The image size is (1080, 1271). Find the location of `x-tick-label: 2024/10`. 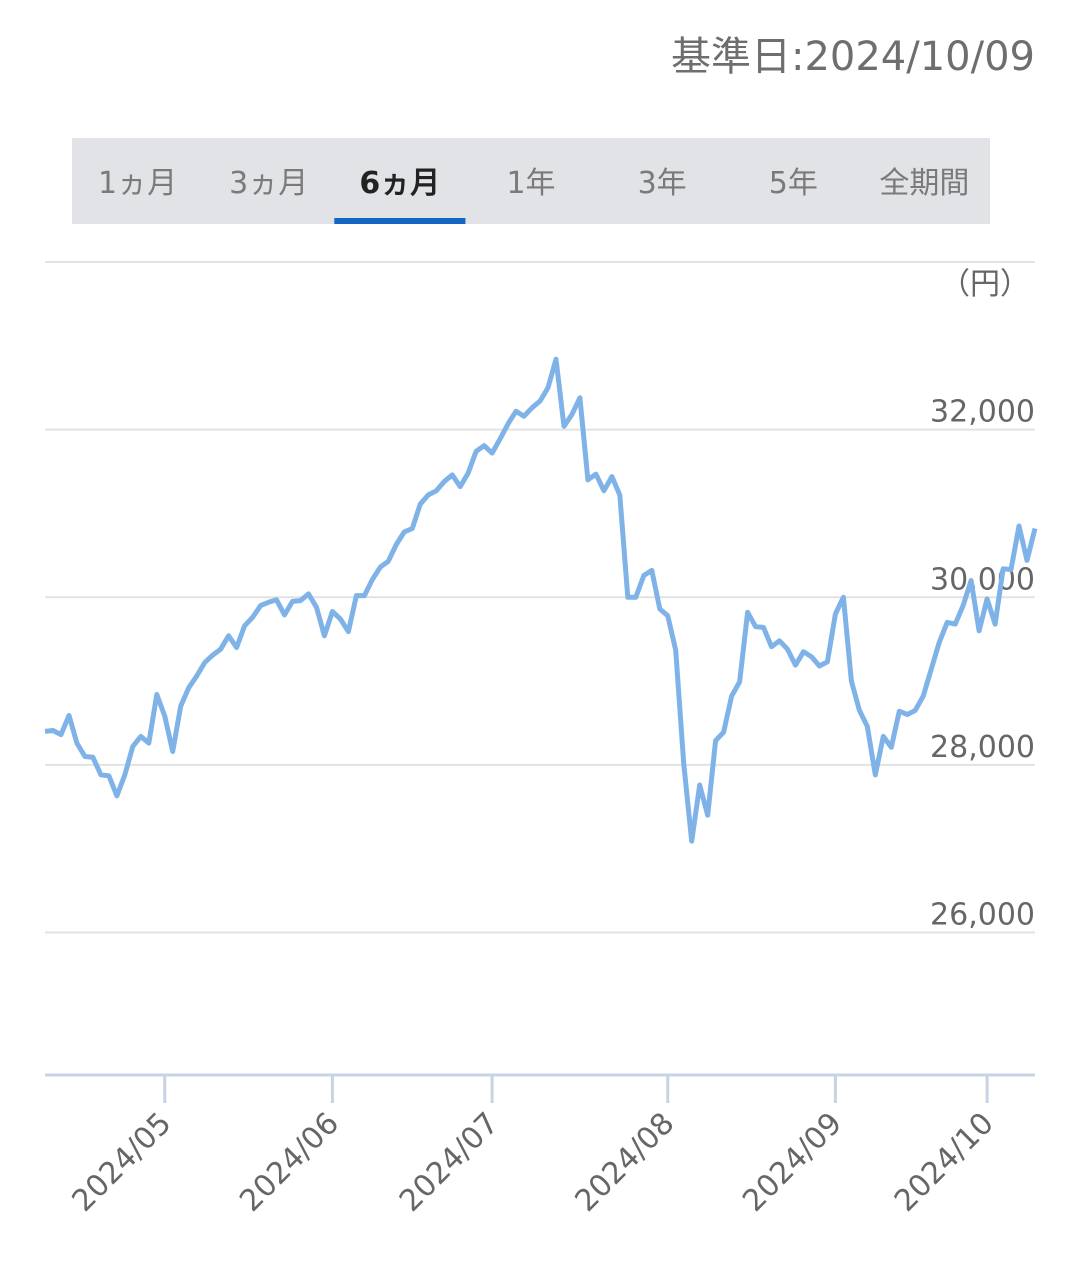

x-tick-label: 2024/10 is located at coordinates (944, 1162).